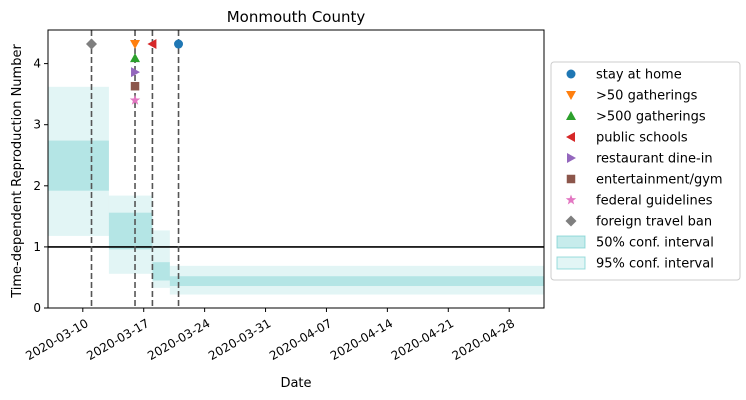 The width and height of the screenshot is (746, 400). What do you see at coordinates (37, 308) in the screenshot?
I see `y-tick-label: 0` at bounding box center [37, 308].